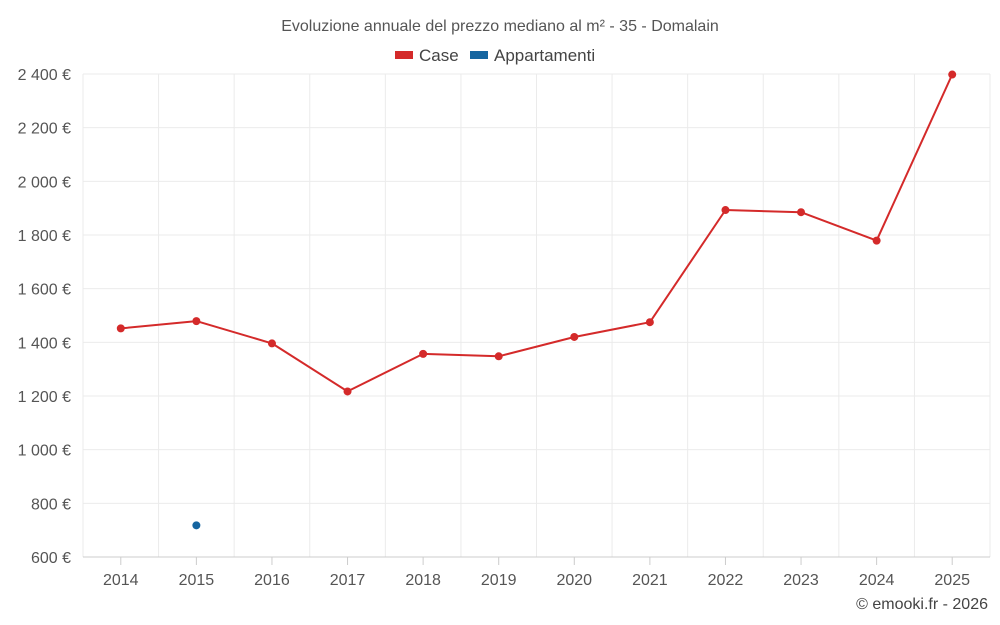 The image size is (1000, 625). What do you see at coordinates (44, 451) in the screenshot?
I see `y-tick-label: 1 000 €` at bounding box center [44, 451].